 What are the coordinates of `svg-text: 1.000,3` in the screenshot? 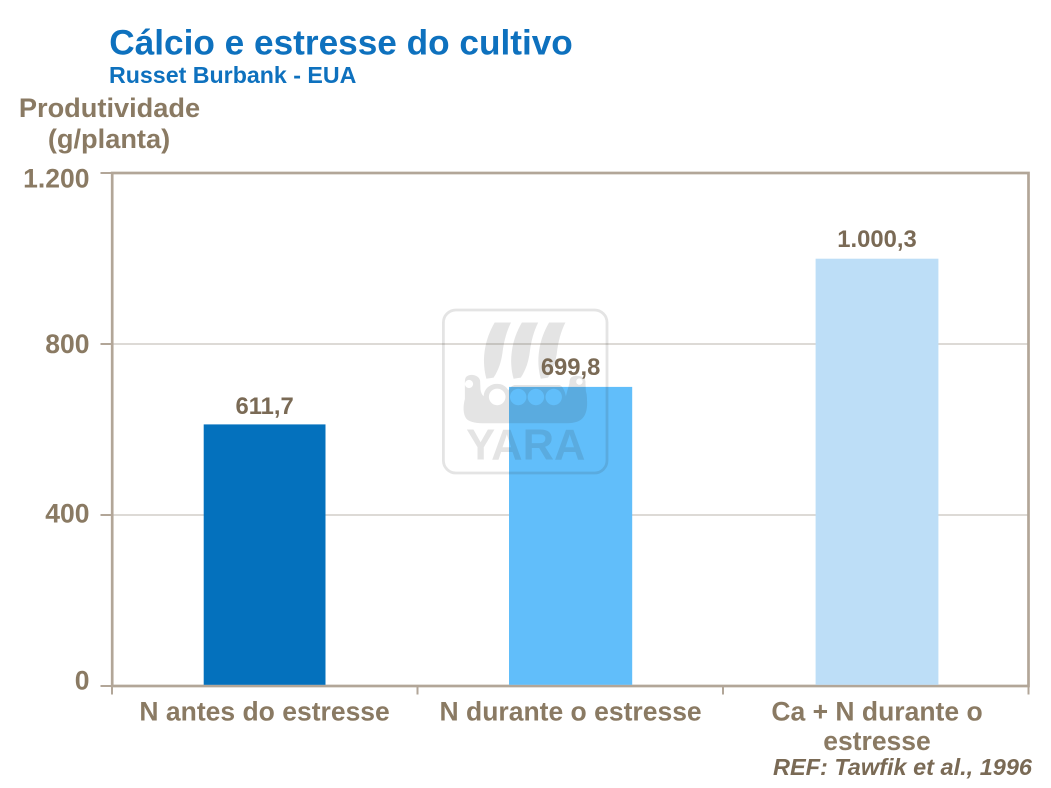 It's located at (876, 239).